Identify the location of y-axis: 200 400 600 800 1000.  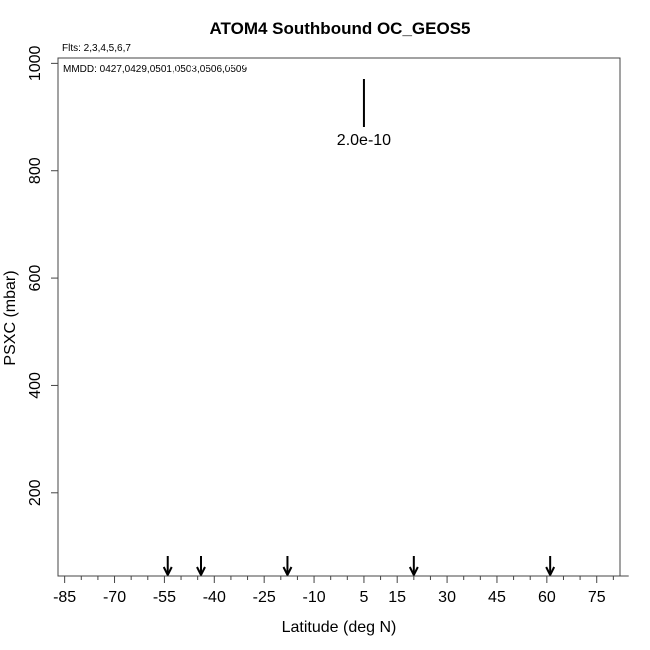
(43, 275).